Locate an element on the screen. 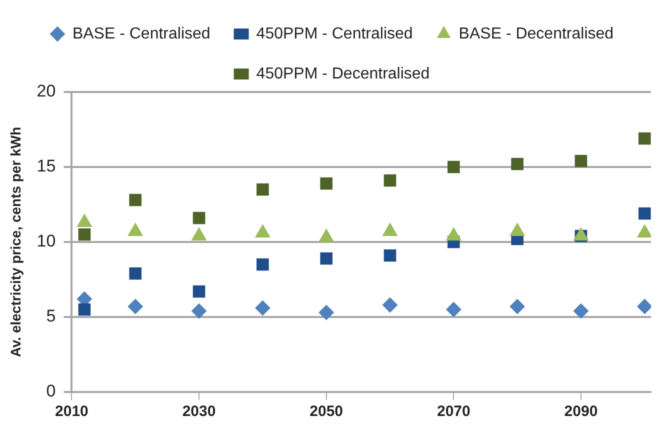 Image resolution: width=660 pixels, height=430 pixels. x-tick-label: 2050 is located at coordinates (327, 411).